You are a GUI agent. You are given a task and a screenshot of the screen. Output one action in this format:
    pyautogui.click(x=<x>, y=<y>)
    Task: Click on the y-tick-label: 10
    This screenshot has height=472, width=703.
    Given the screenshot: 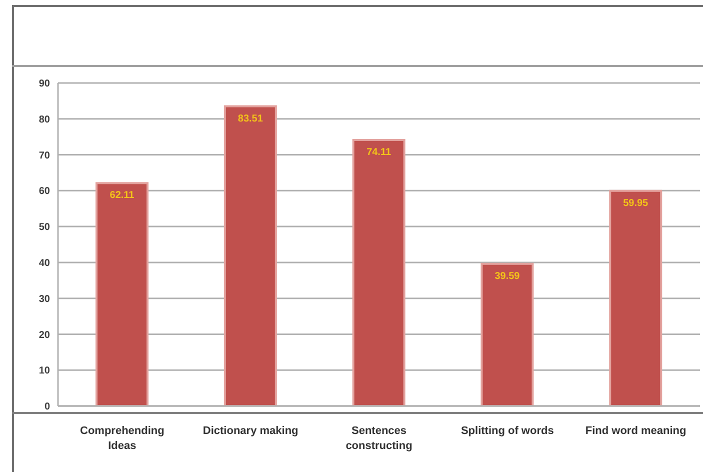 What is the action you would take?
    pyautogui.click(x=44, y=371)
    